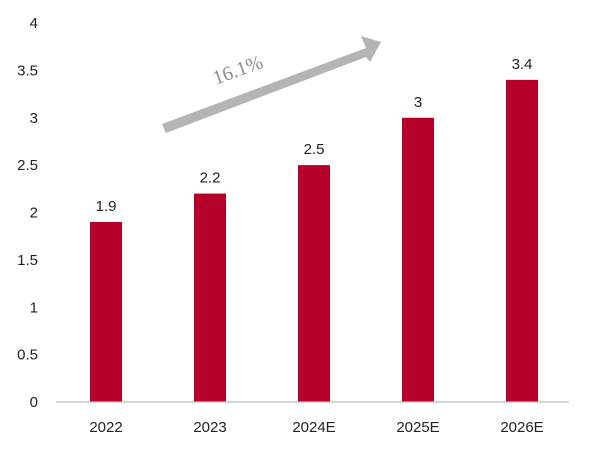 This screenshot has width=591, height=450. Describe the element at coordinates (34, 23) in the screenshot. I see `y-tick-label: 4` at that location.